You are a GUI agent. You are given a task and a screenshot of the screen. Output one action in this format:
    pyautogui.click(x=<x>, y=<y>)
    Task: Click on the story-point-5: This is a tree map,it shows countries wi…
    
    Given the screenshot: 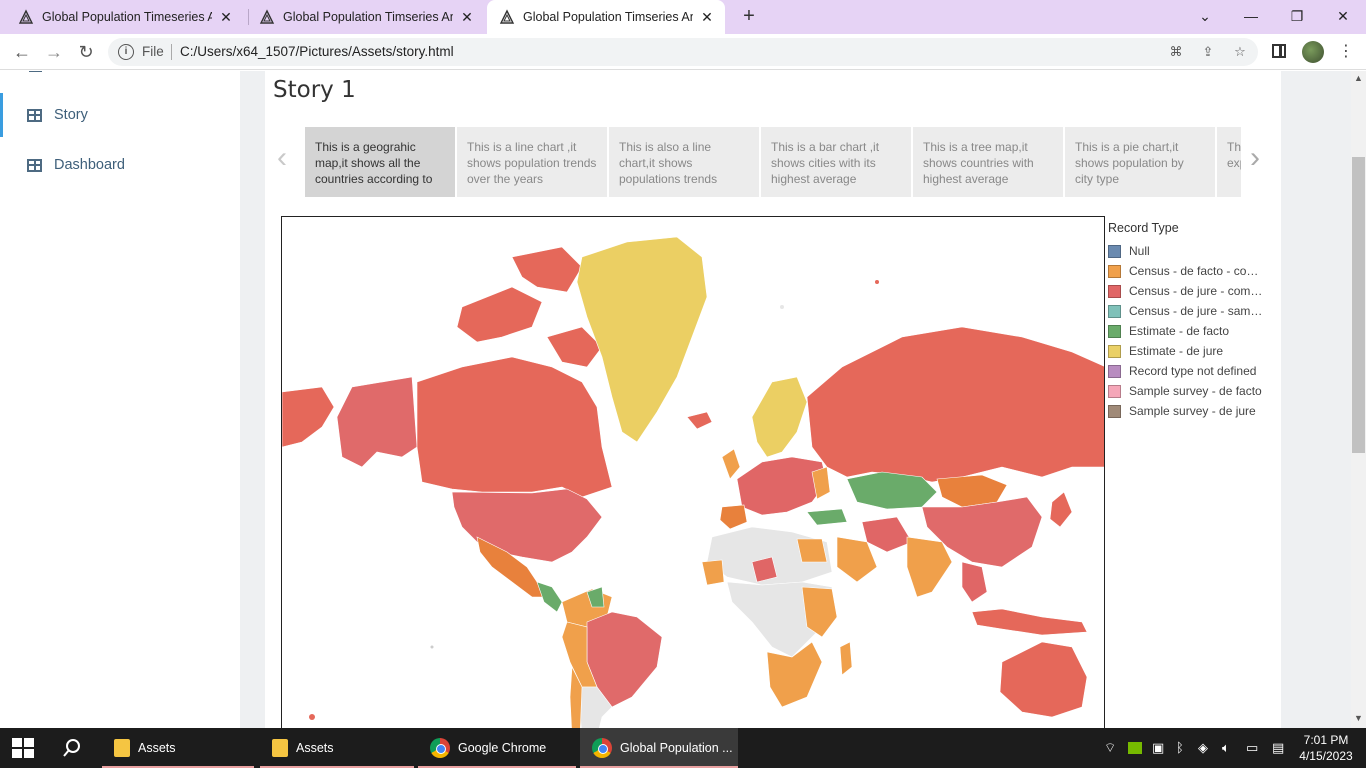 What is the action you would take?
    pyautogui.click(x=988, y=162)
    